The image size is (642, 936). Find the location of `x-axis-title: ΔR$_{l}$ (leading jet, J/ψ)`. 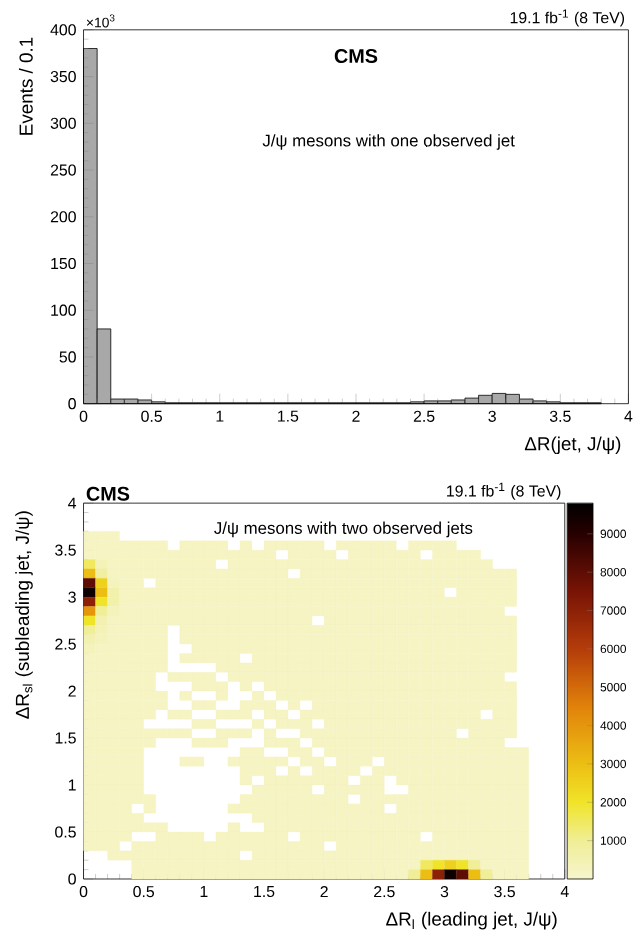

x-axis-title: ΔR$_{l}$ (leading jet, J/ψ) is located at coordinates (471, 920).